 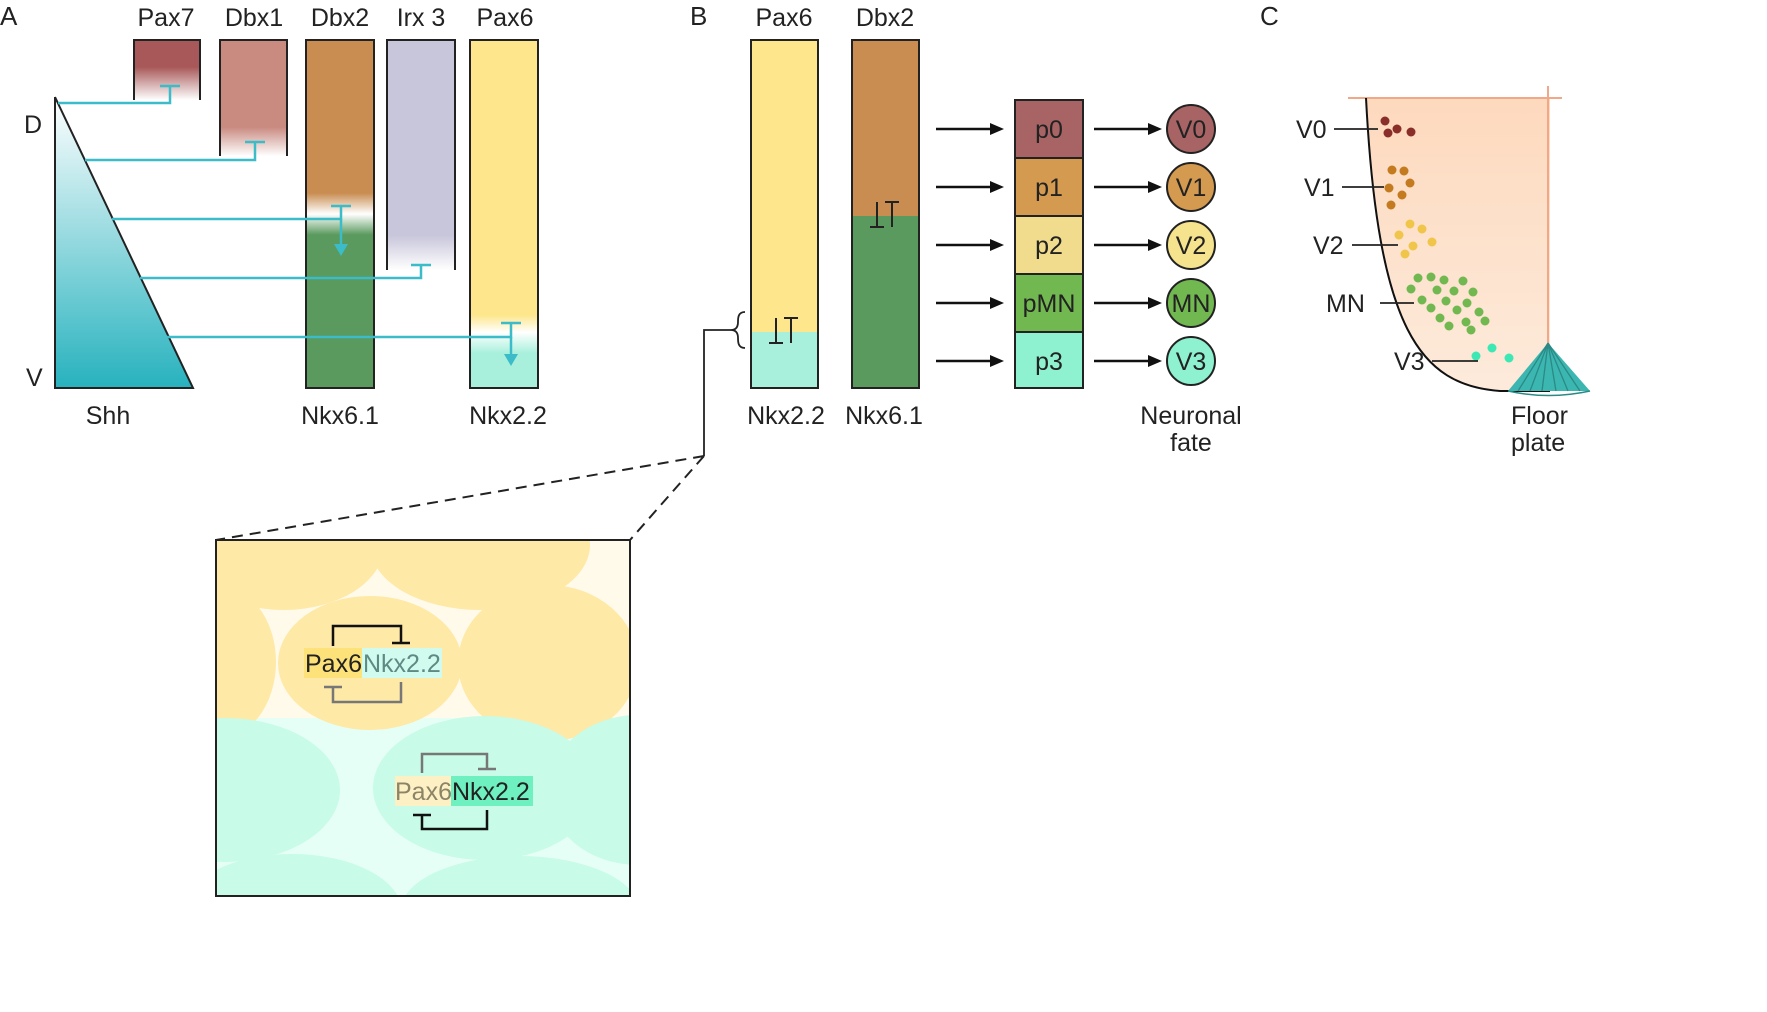 What do you see at coordinates (421, 154) in the screenshot?
I see `irx3-bar` at bounding box center [421, 154].